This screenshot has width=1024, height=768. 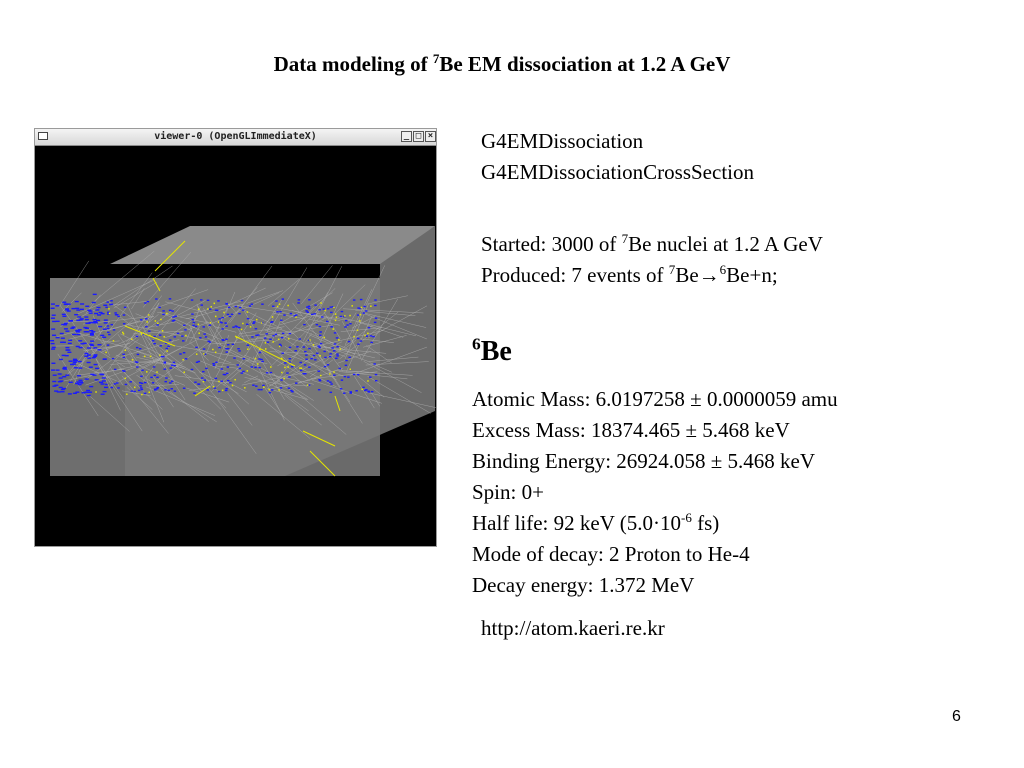 I want to click on maximize-button: □, so click(x=418, y=136).